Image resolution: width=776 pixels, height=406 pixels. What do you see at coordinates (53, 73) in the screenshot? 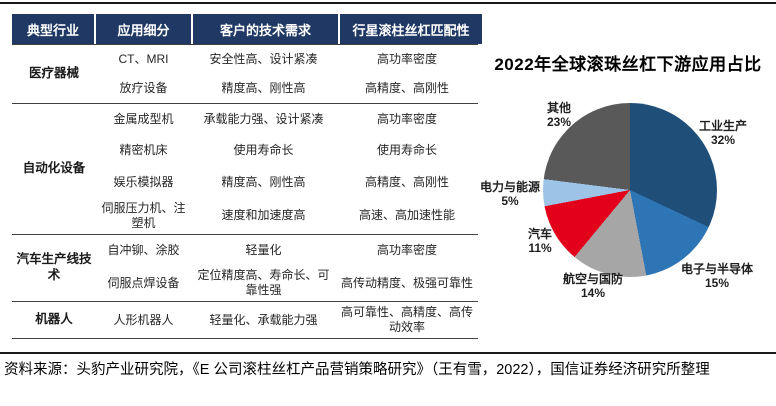
I see `industry-cell: 医疗器械` at bounding box center [53, 73].